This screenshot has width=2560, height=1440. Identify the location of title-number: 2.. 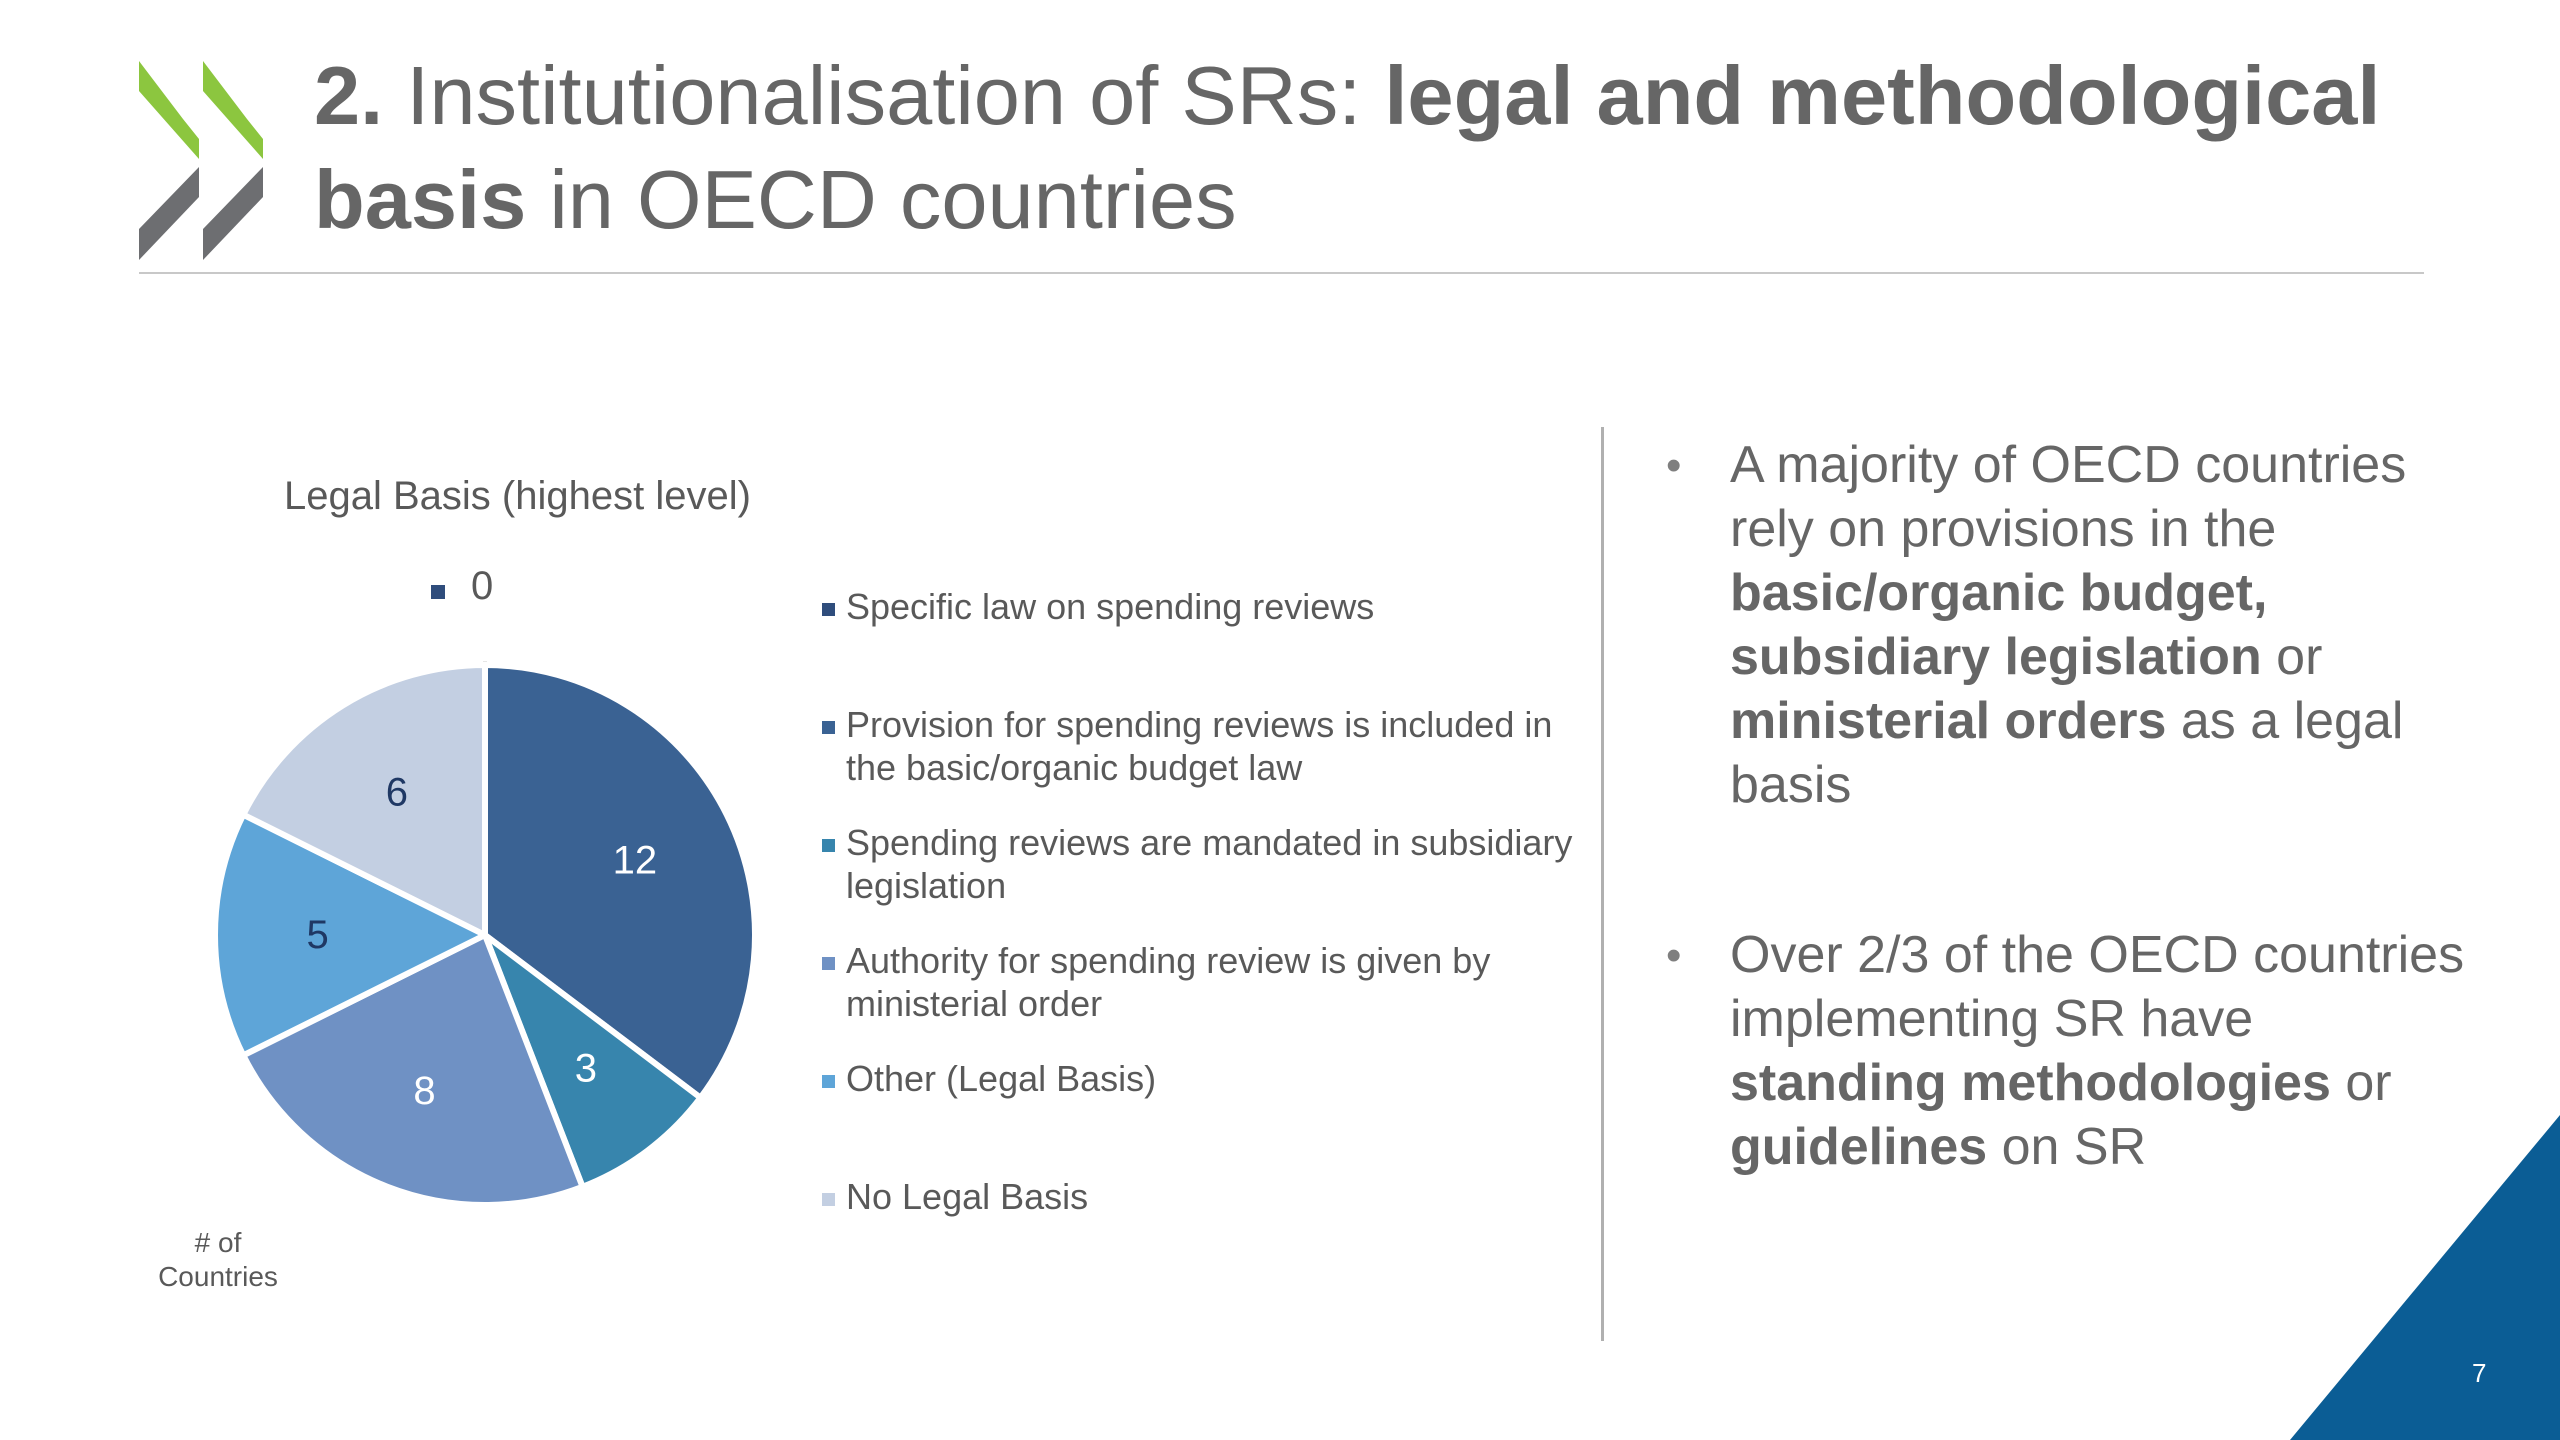
(349, 95).